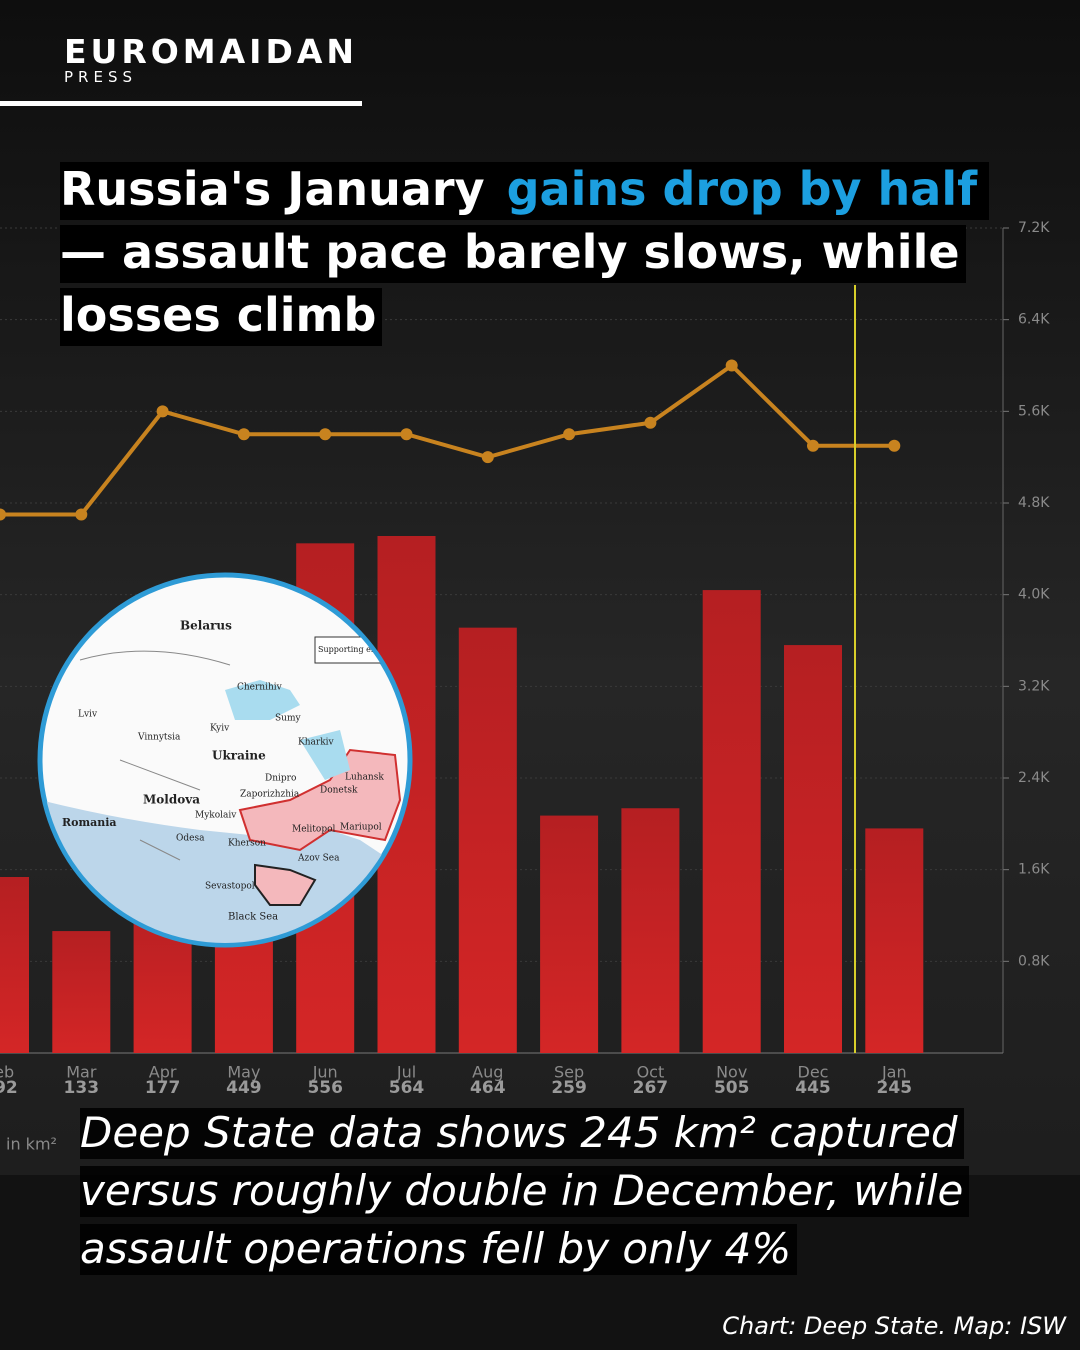 Image resolution: width=1080 pixels, height=1350 pixels. Describe the element at coordinates (407, 1088) in the screenshot. I see `value-label: 564` at that location.